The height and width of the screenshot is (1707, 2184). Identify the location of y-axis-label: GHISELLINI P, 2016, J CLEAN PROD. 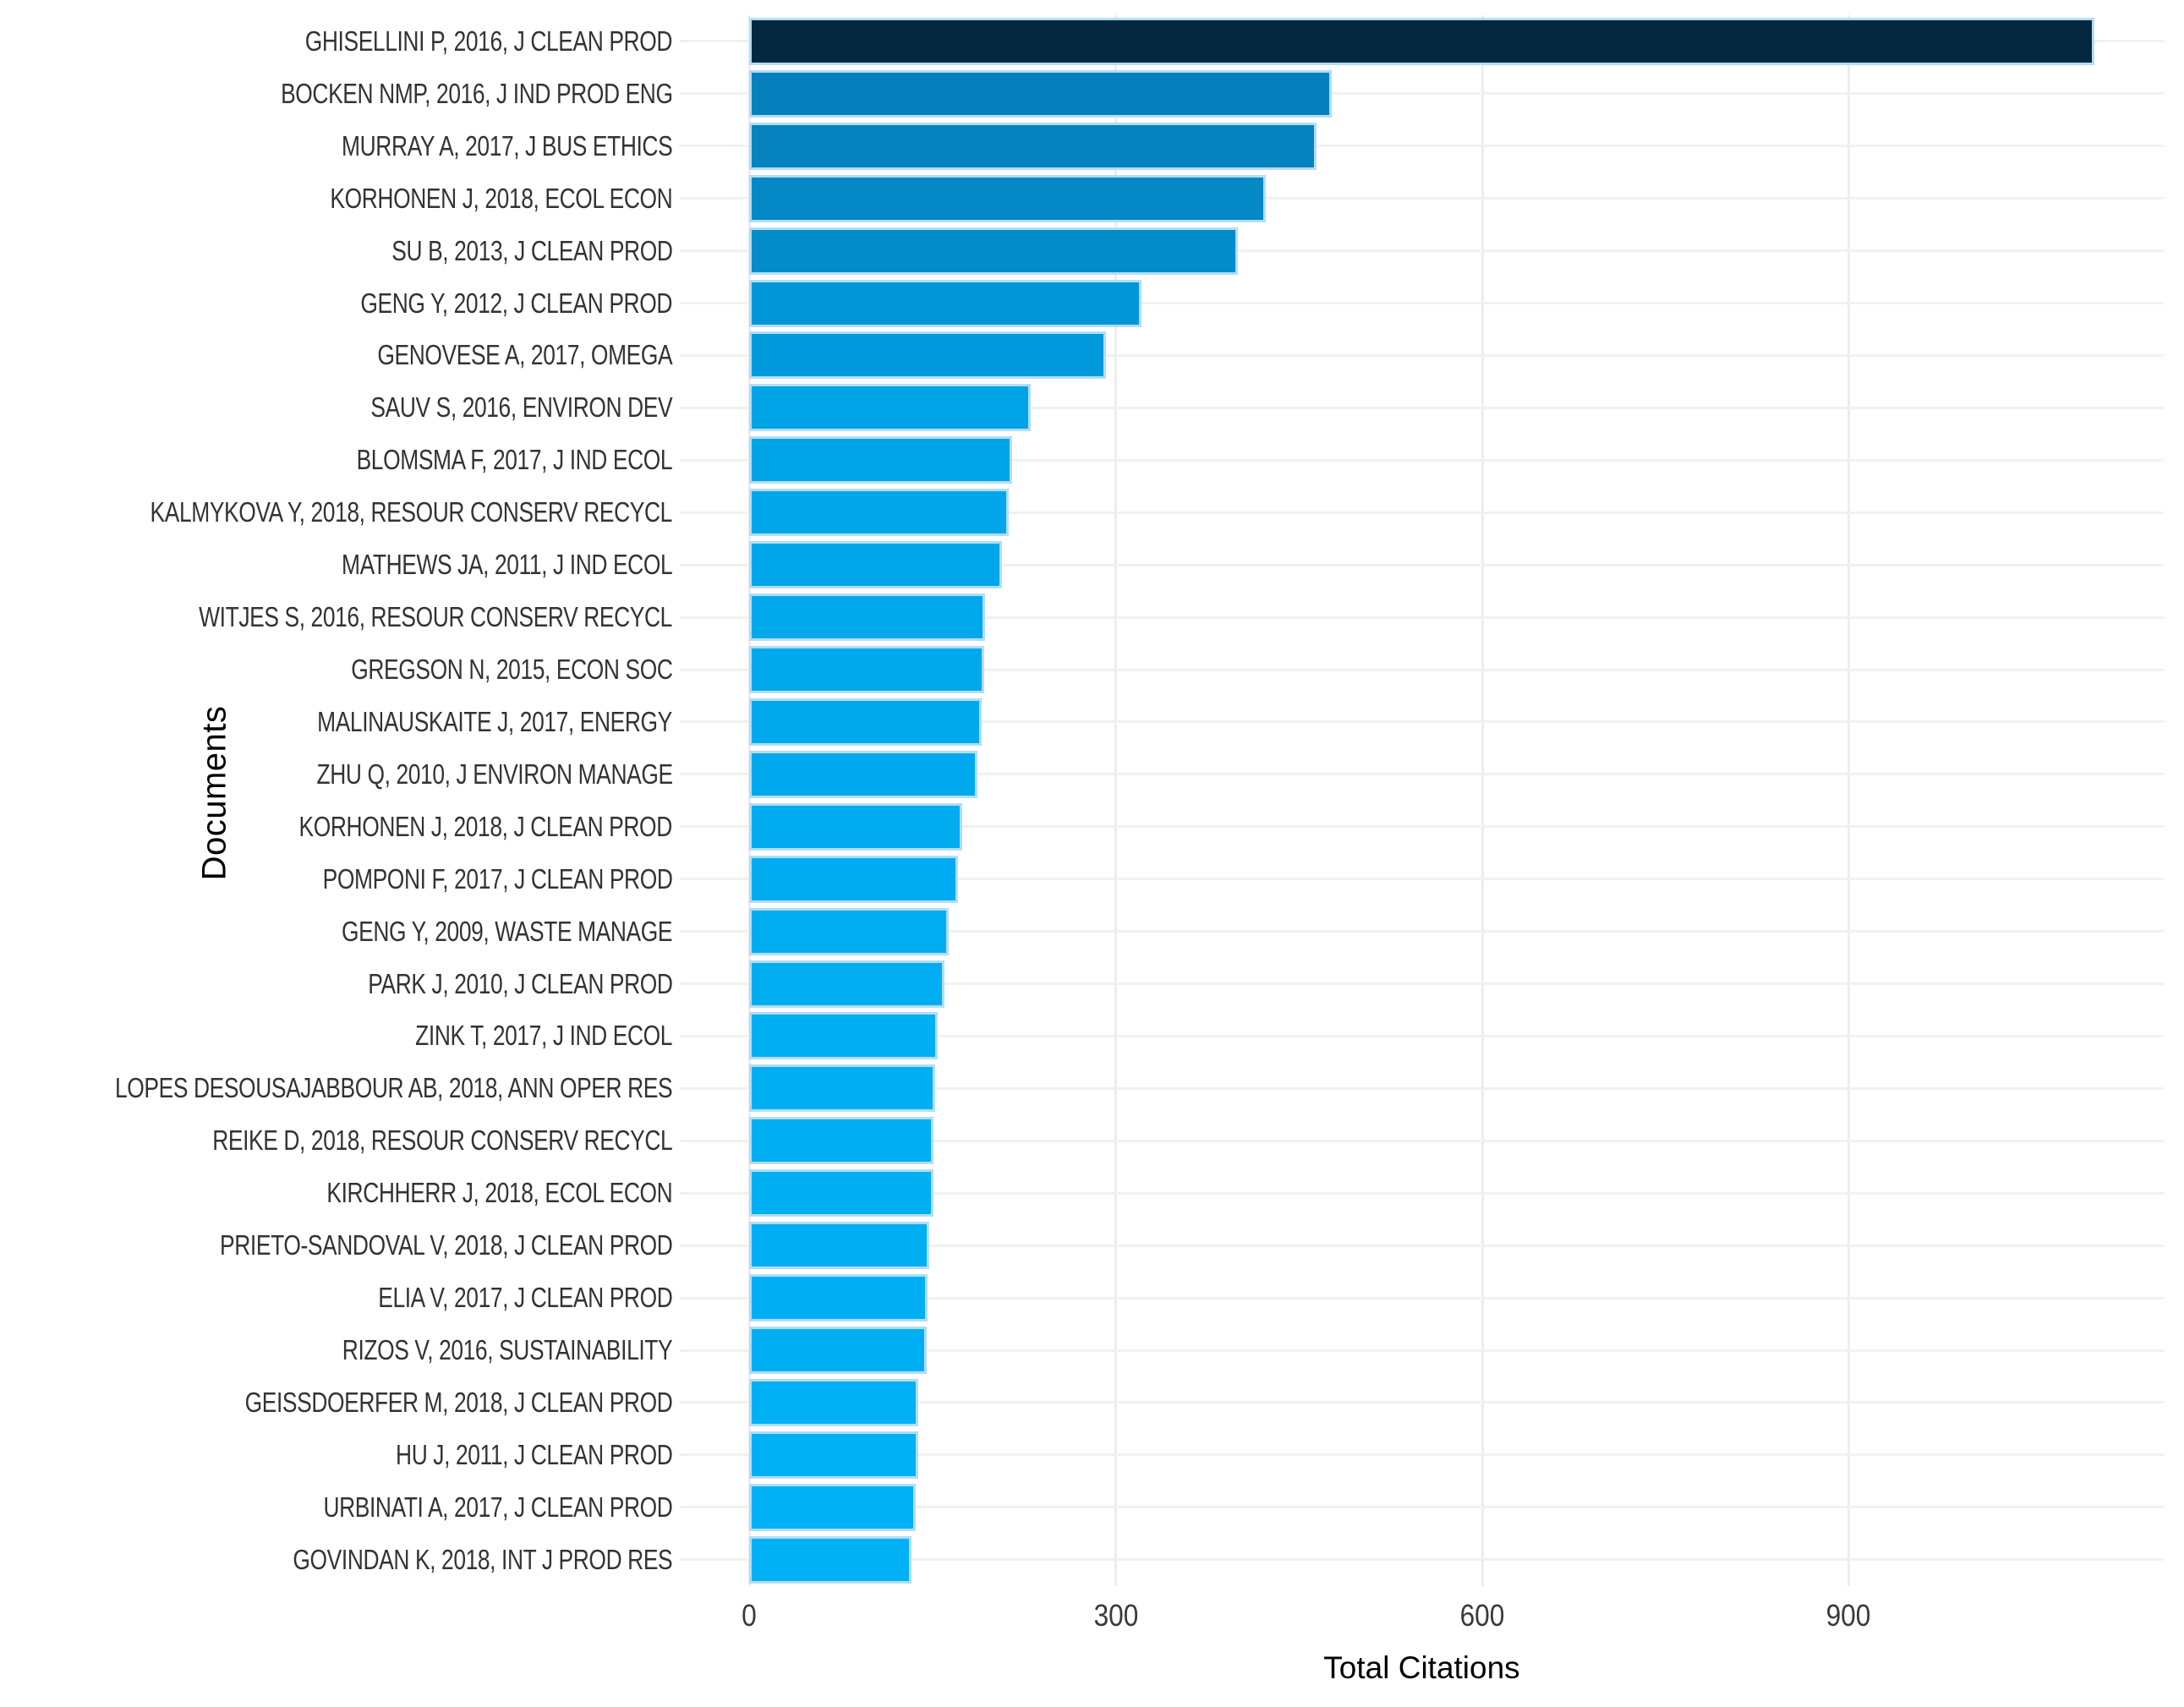
(488, 41).